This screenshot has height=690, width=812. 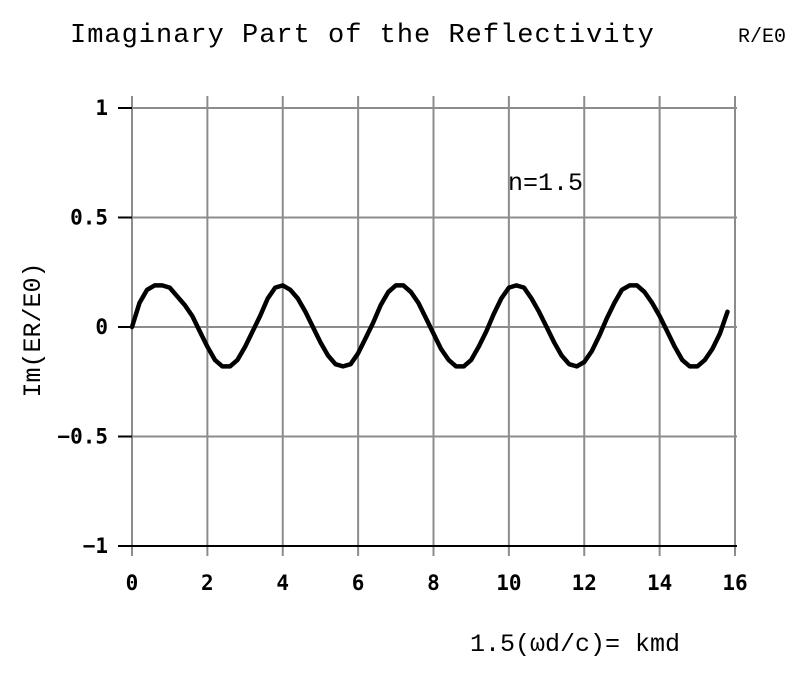 I want to click on x-tick-label: 10, so click(x=508, y=583).